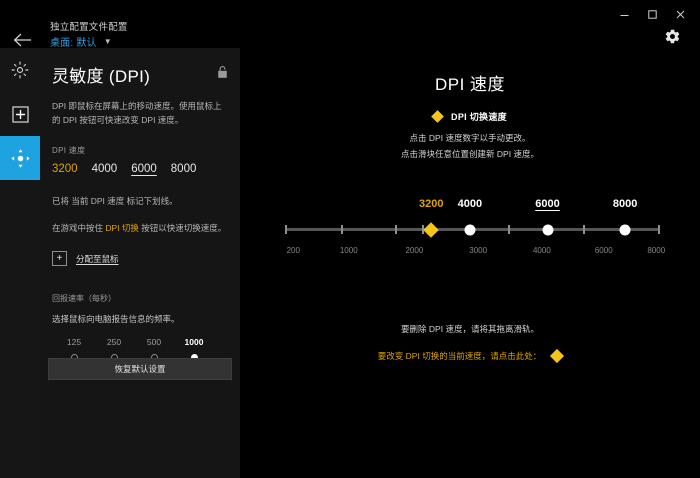 This screenshot has height=478, width=700. What do you see at coordinates (625, 204) in the screenshot?
I see `dpi-stop-label-8000: 8000` at bounding box center [625, 204].